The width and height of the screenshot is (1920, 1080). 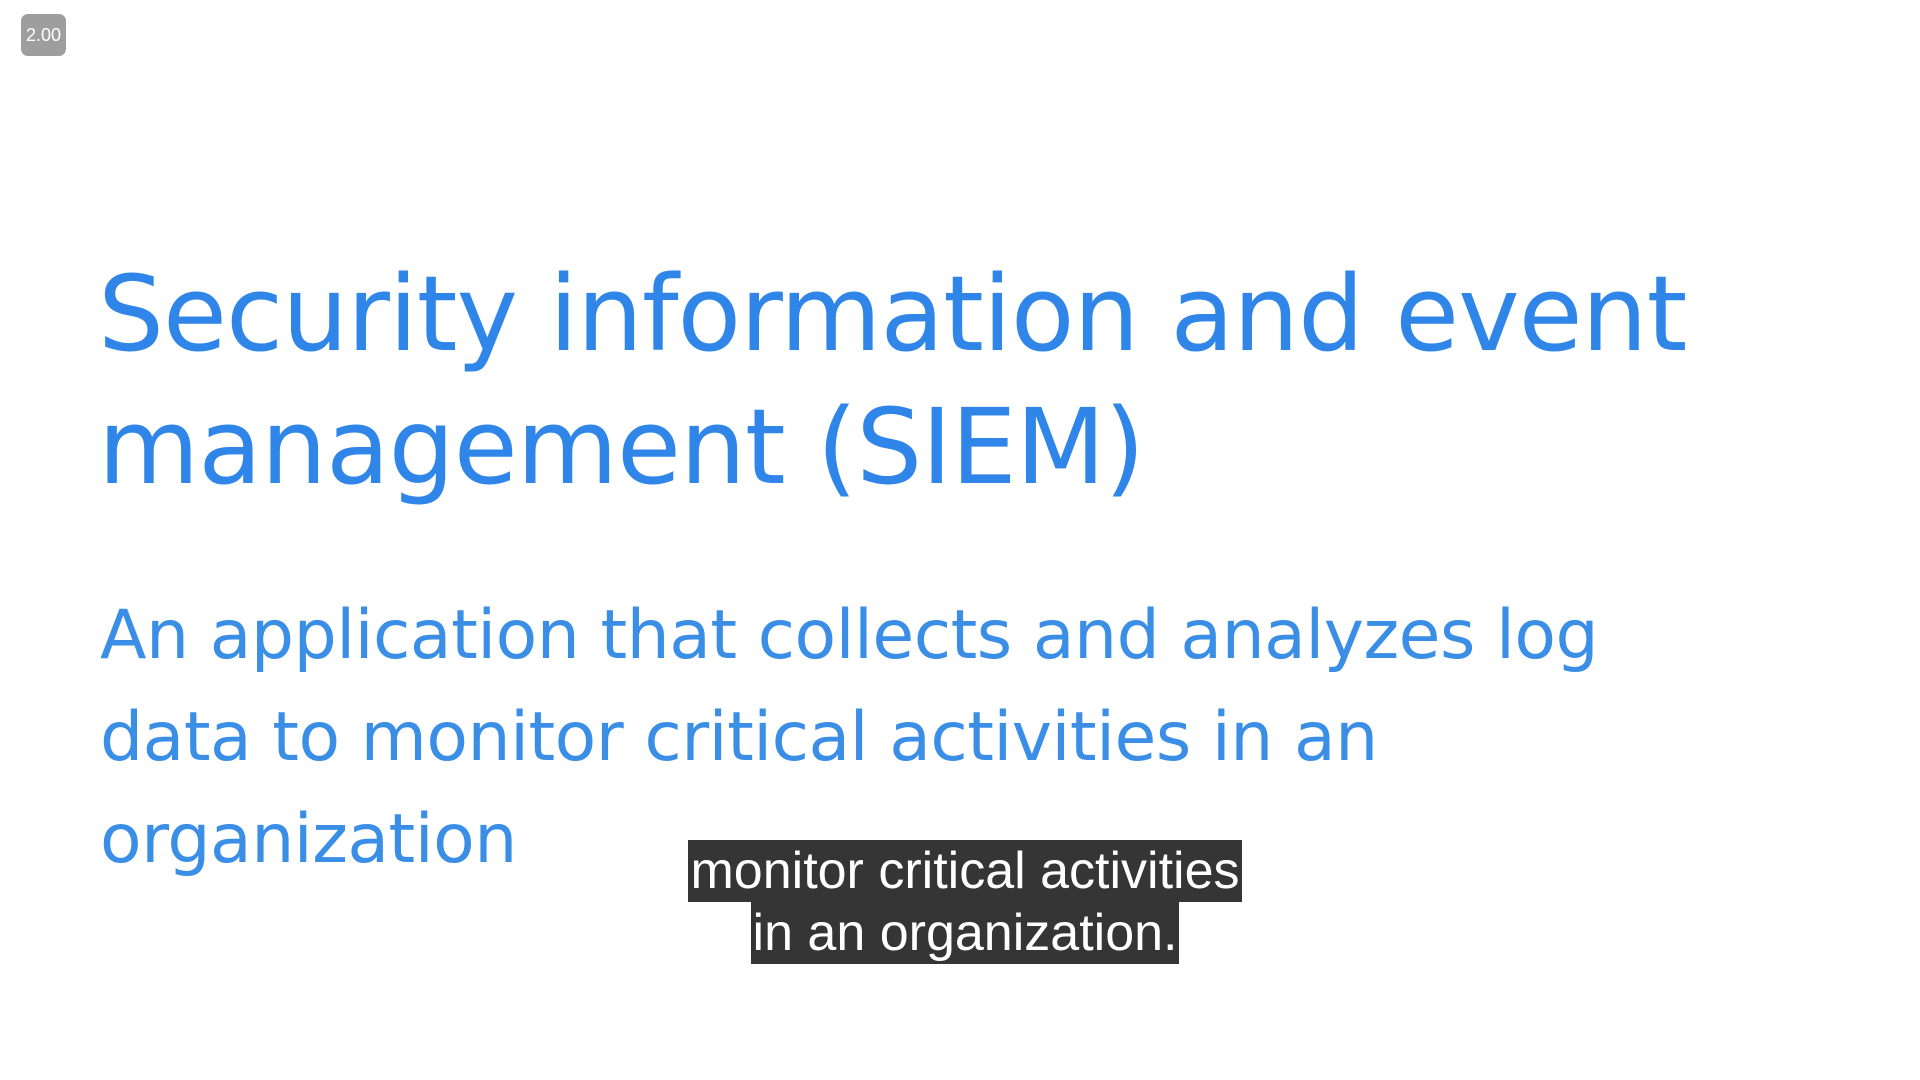 What do you see at coordinates (43, 35) in the screenshot?
I see `playback-speed-badge: 2.00` at bounding box center [43, 35].